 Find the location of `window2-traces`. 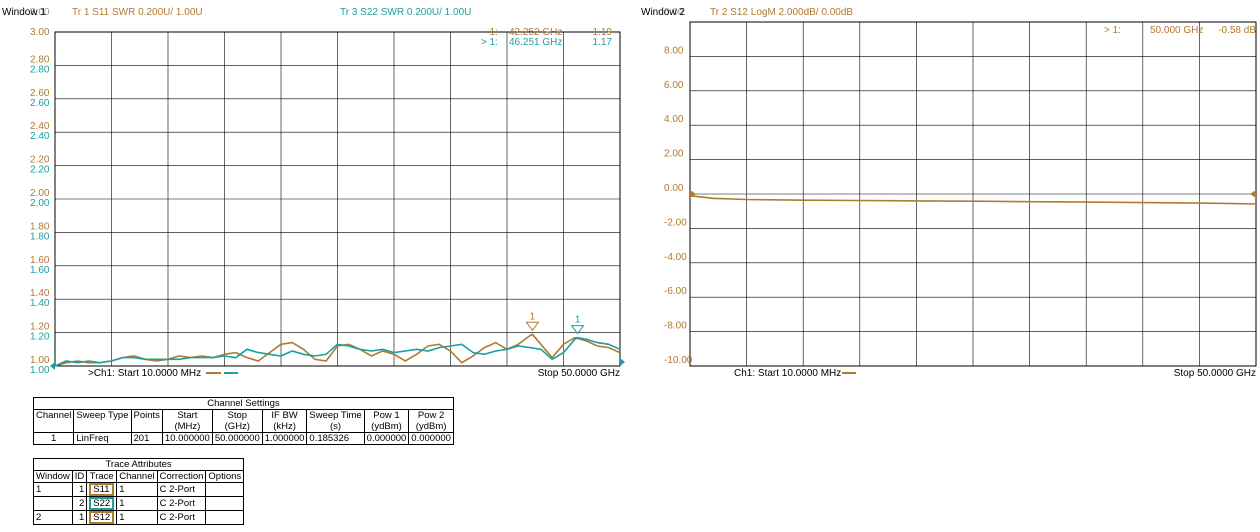

window2-traces is located at coordinates (973, 197).